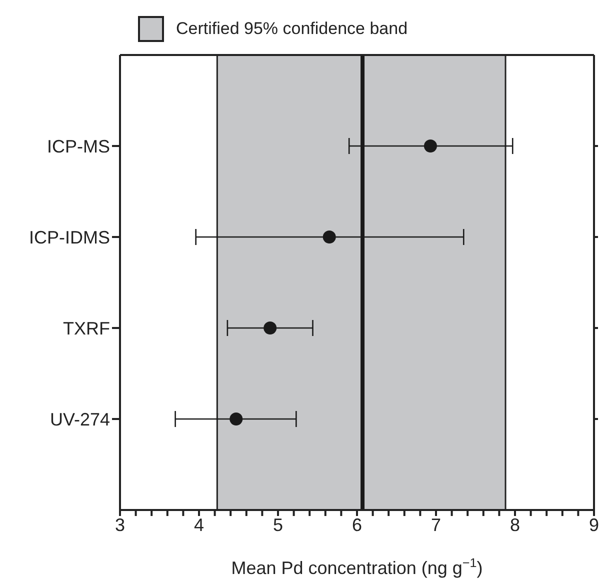  I want to click on y-tick-label: UV-274, so click(80, 419).